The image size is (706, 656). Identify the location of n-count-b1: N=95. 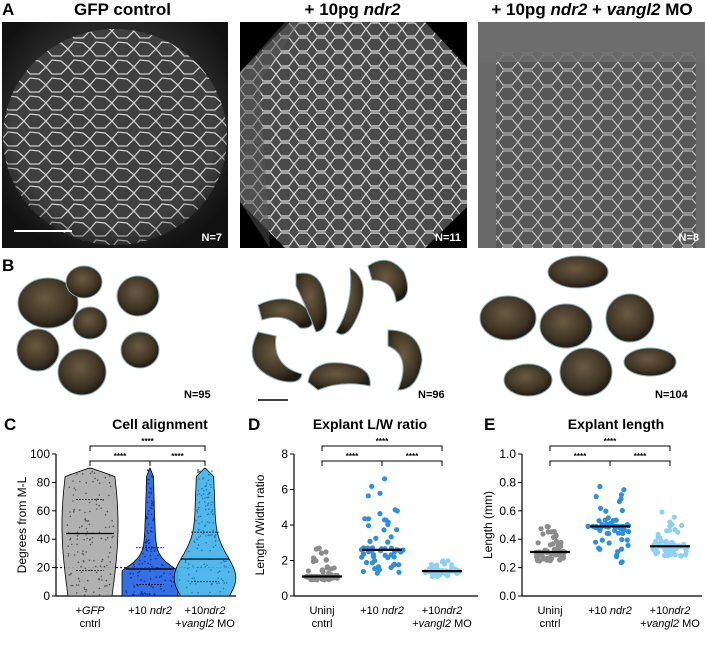
(197, 395).